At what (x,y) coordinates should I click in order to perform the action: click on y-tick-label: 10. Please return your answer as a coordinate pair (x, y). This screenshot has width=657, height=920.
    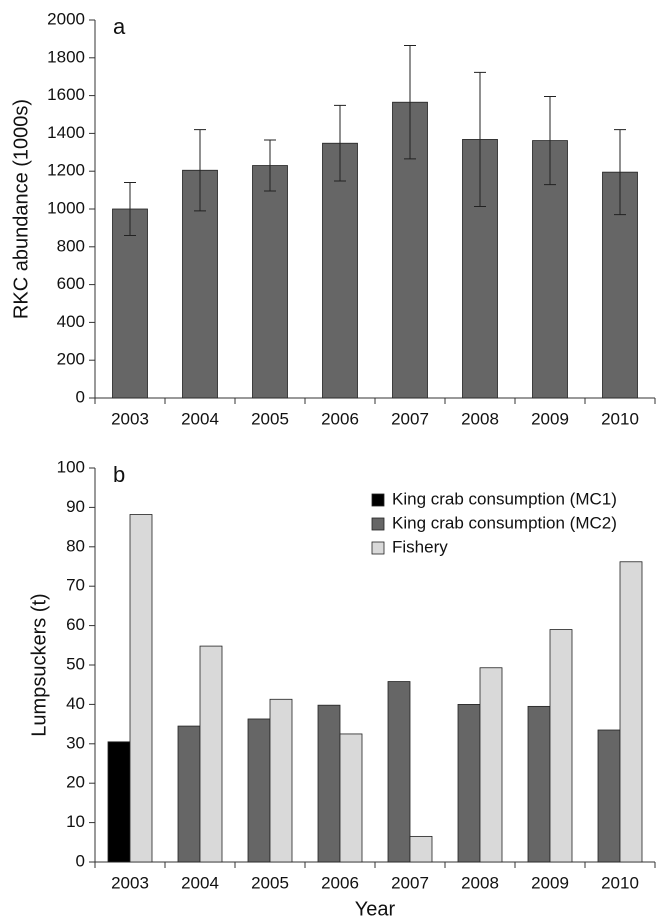
    Looking at the image, I should click on (75, 821).